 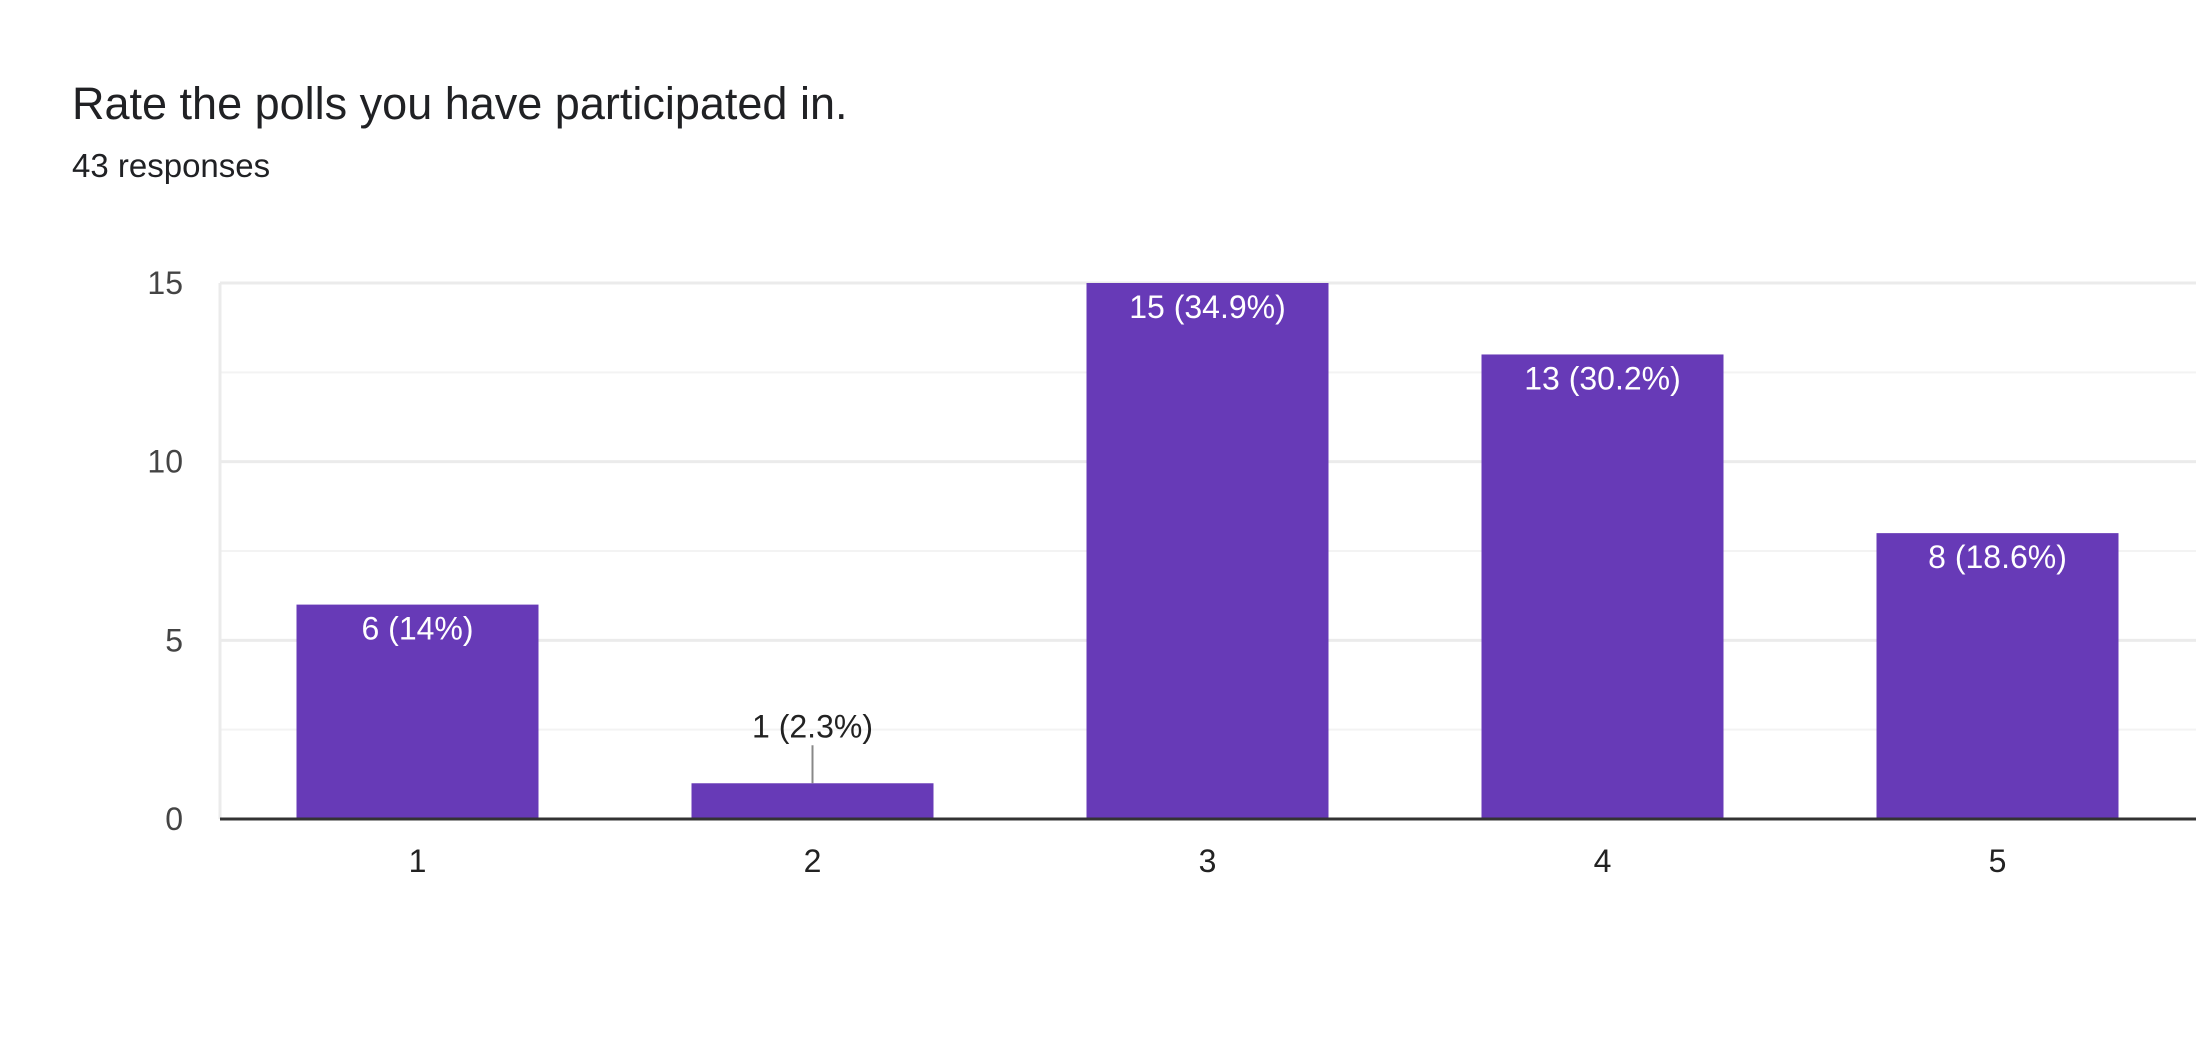 I want to click on x-tick-label: 1, so click(x=418, y=861).